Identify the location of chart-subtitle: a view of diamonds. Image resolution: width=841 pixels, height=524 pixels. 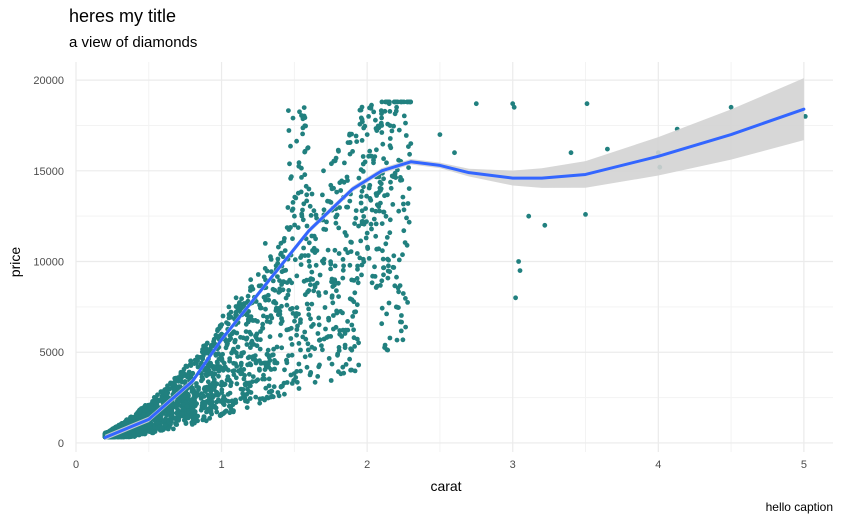
(133, 42).